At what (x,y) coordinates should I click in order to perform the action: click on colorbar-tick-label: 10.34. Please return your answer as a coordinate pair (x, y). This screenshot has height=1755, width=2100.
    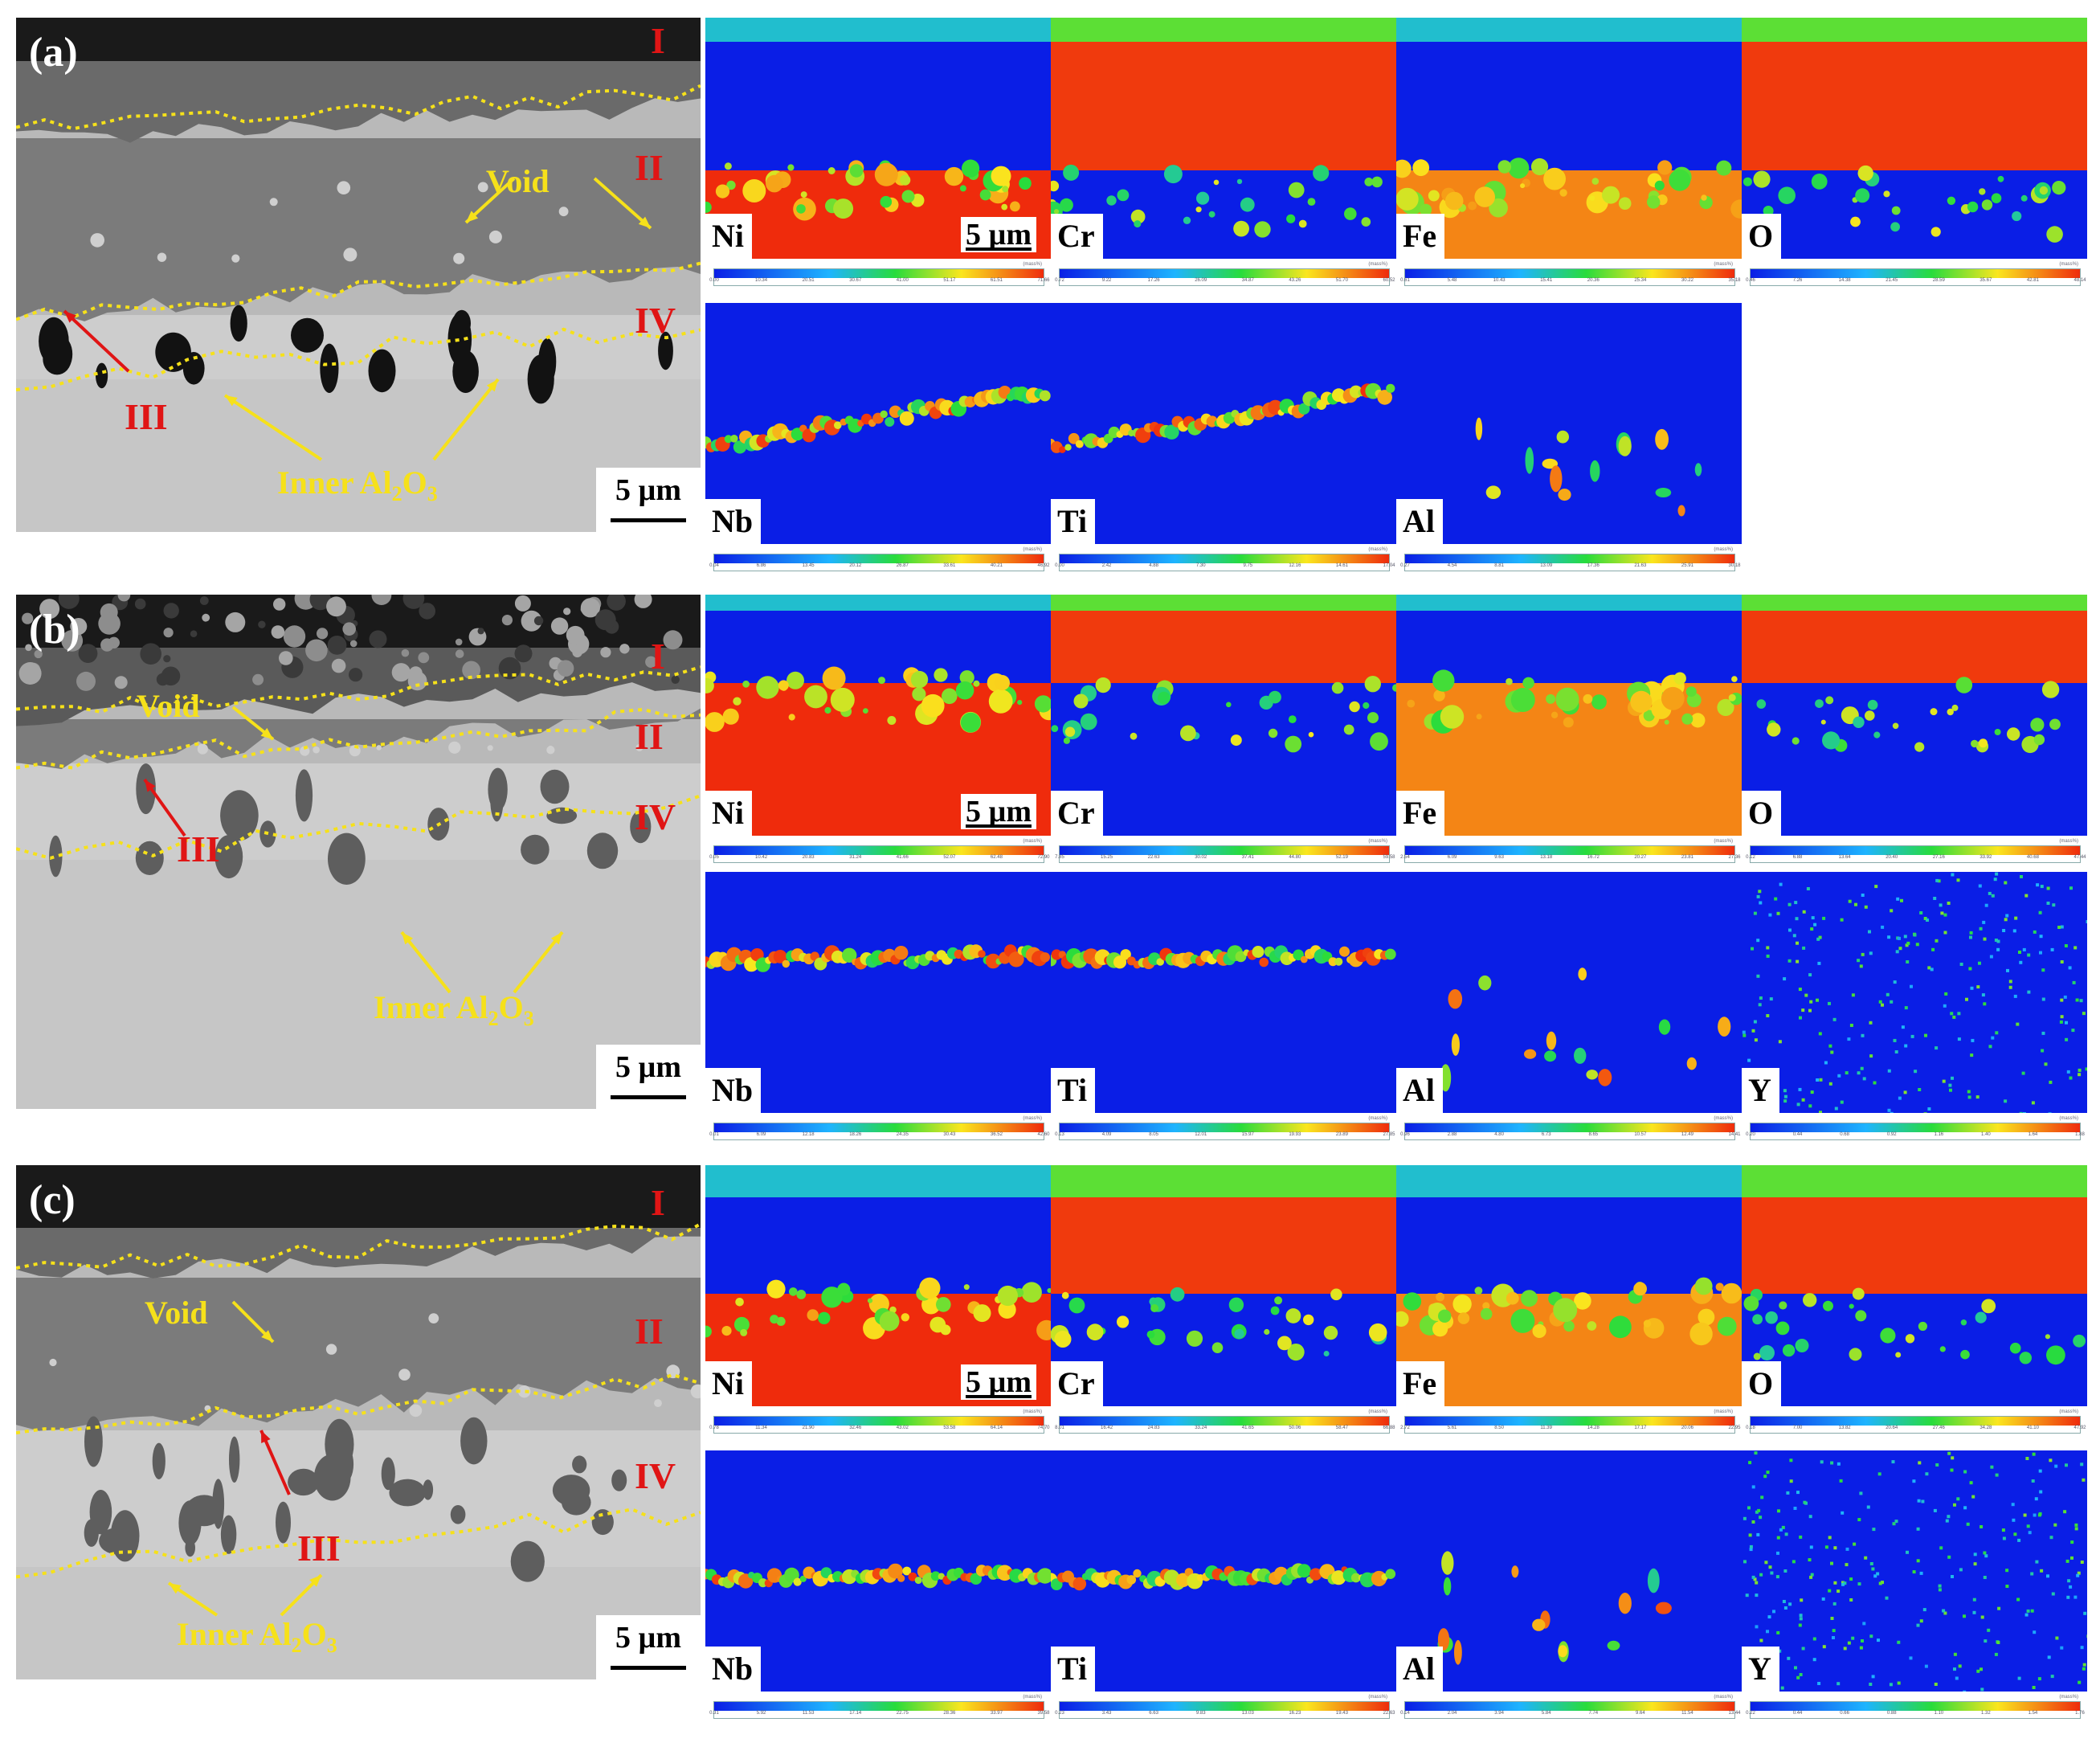
    Looking at the image, I should click on (761, 280).